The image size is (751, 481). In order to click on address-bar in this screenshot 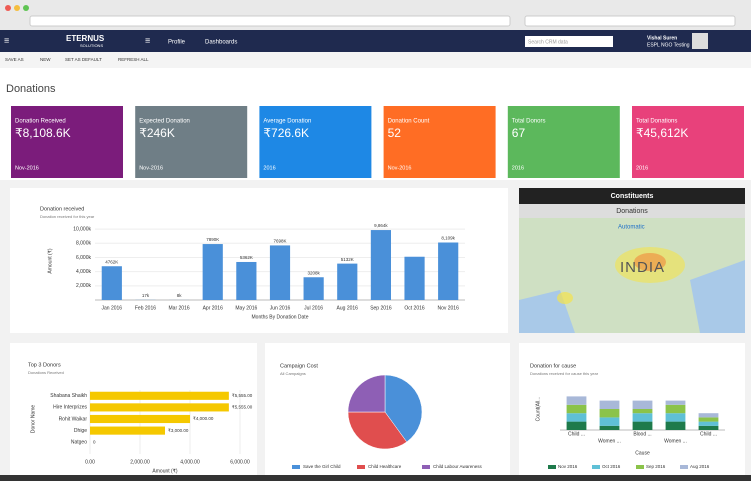, I will do `click(270, 21)`.